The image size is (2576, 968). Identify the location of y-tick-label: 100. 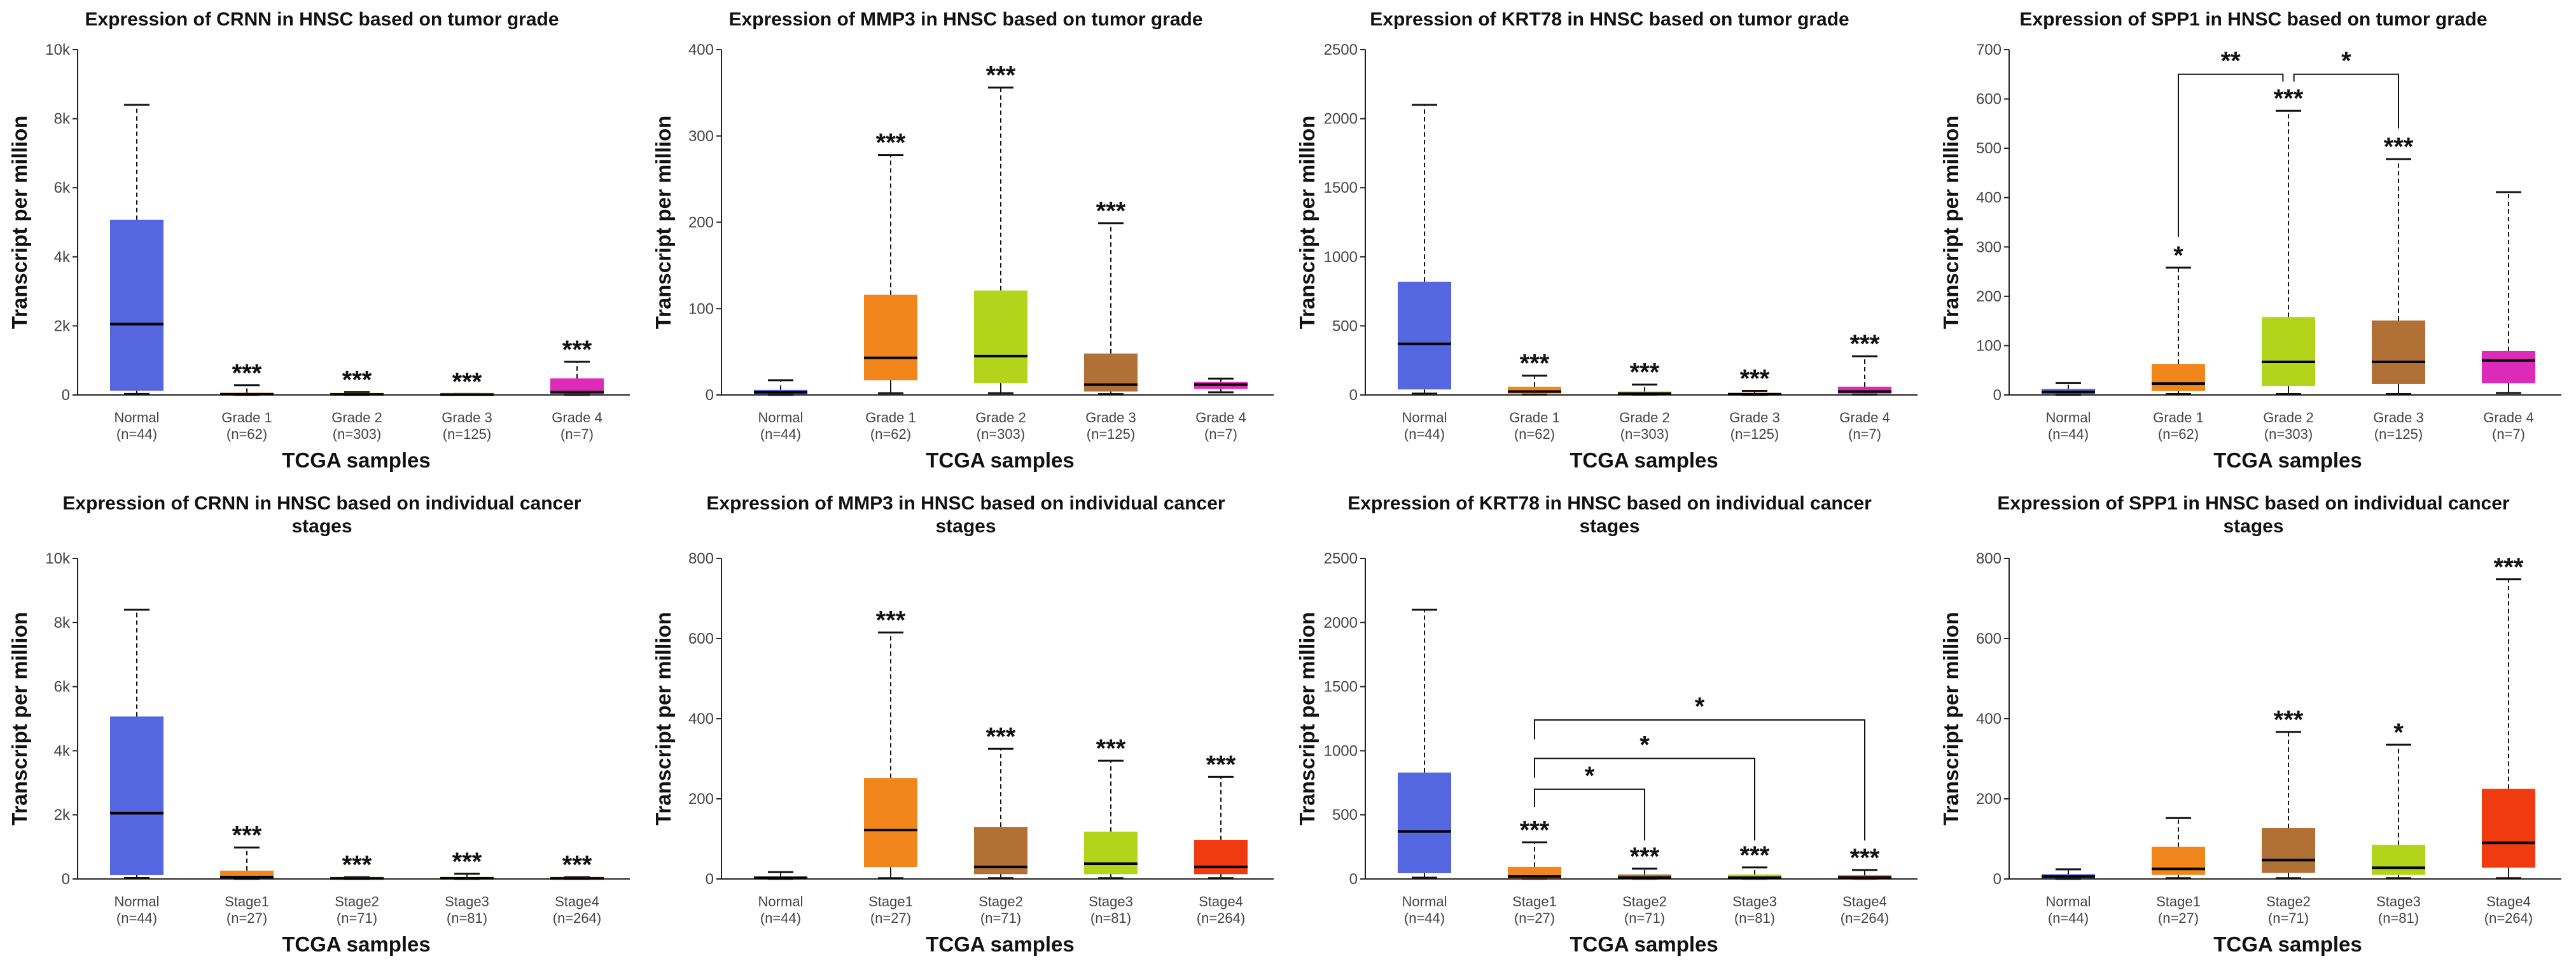
(701, 308).